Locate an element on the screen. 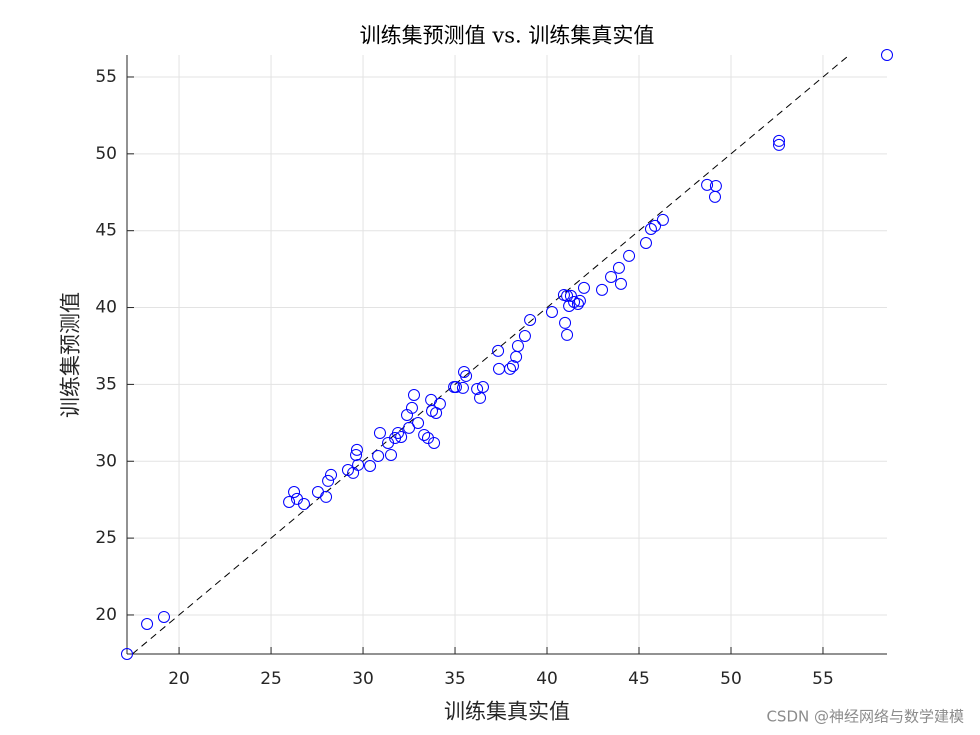  y-tick-label: 50 is located at coordinates (106, 154).